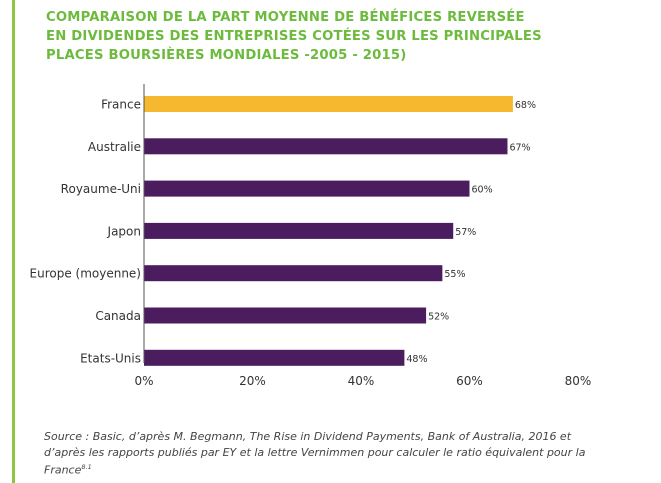 The height and width of the screenshot is (483, 661). What do you see at coordinates (118, 316) in the screenshot?
I see `category-label-canada: Canada` at bounding box center [118, 316].